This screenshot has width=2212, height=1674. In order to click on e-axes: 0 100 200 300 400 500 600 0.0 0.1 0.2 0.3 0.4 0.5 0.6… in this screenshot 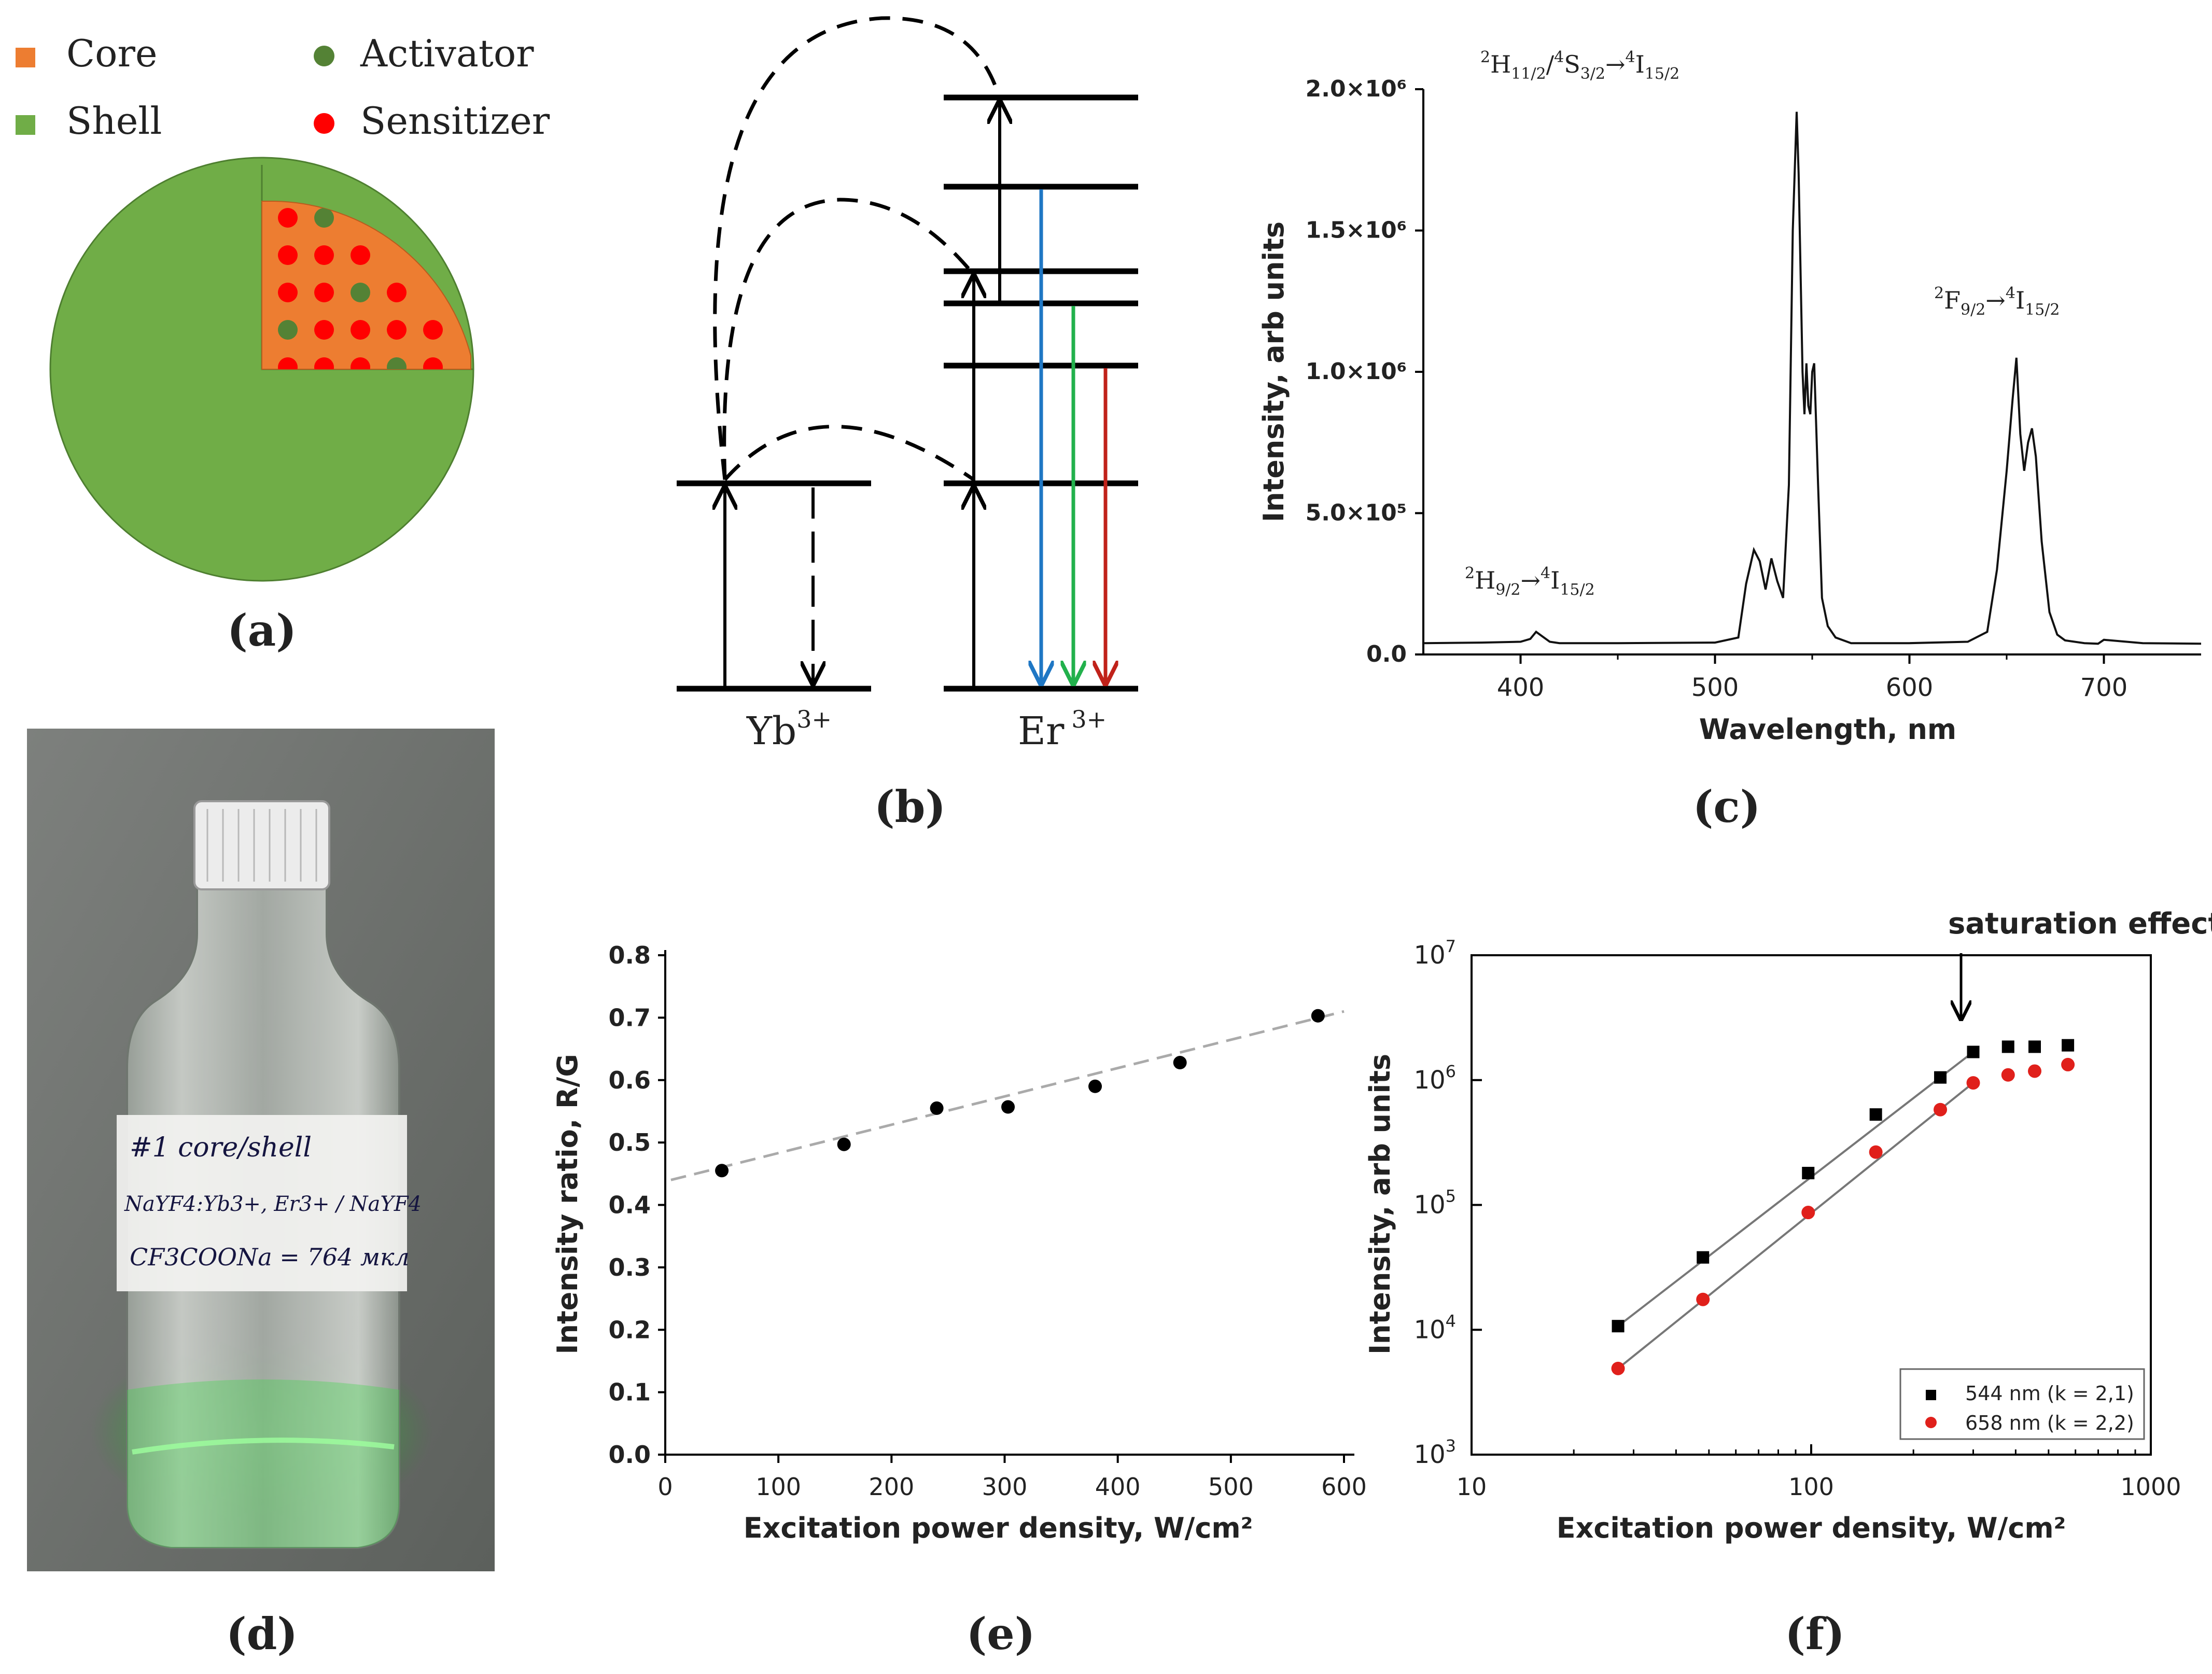, I will do `click(959, 1242)`.